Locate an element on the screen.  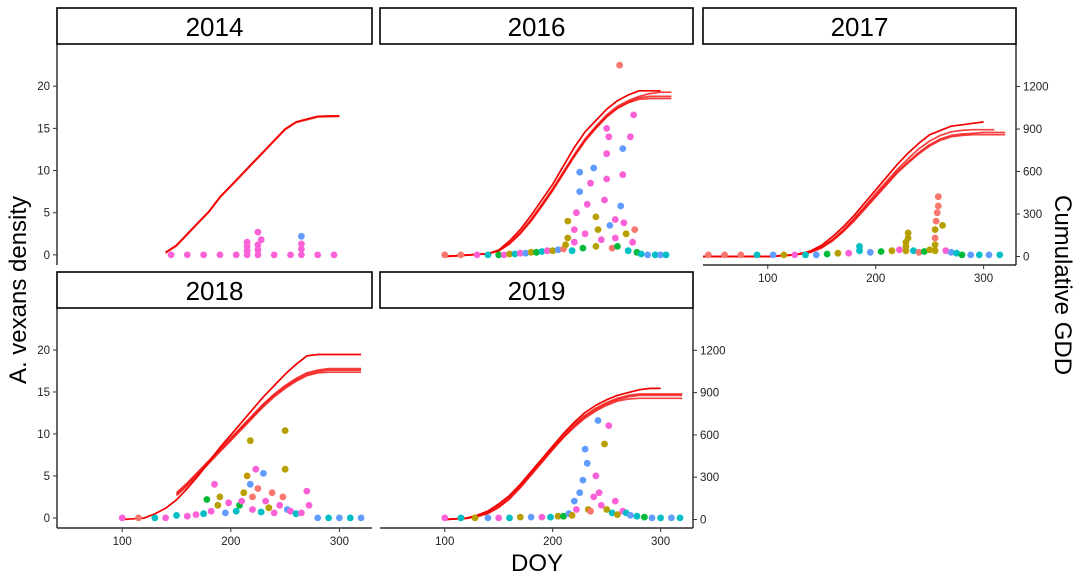
panel-title-2016: 2016 is located at coordinates (537, 27).